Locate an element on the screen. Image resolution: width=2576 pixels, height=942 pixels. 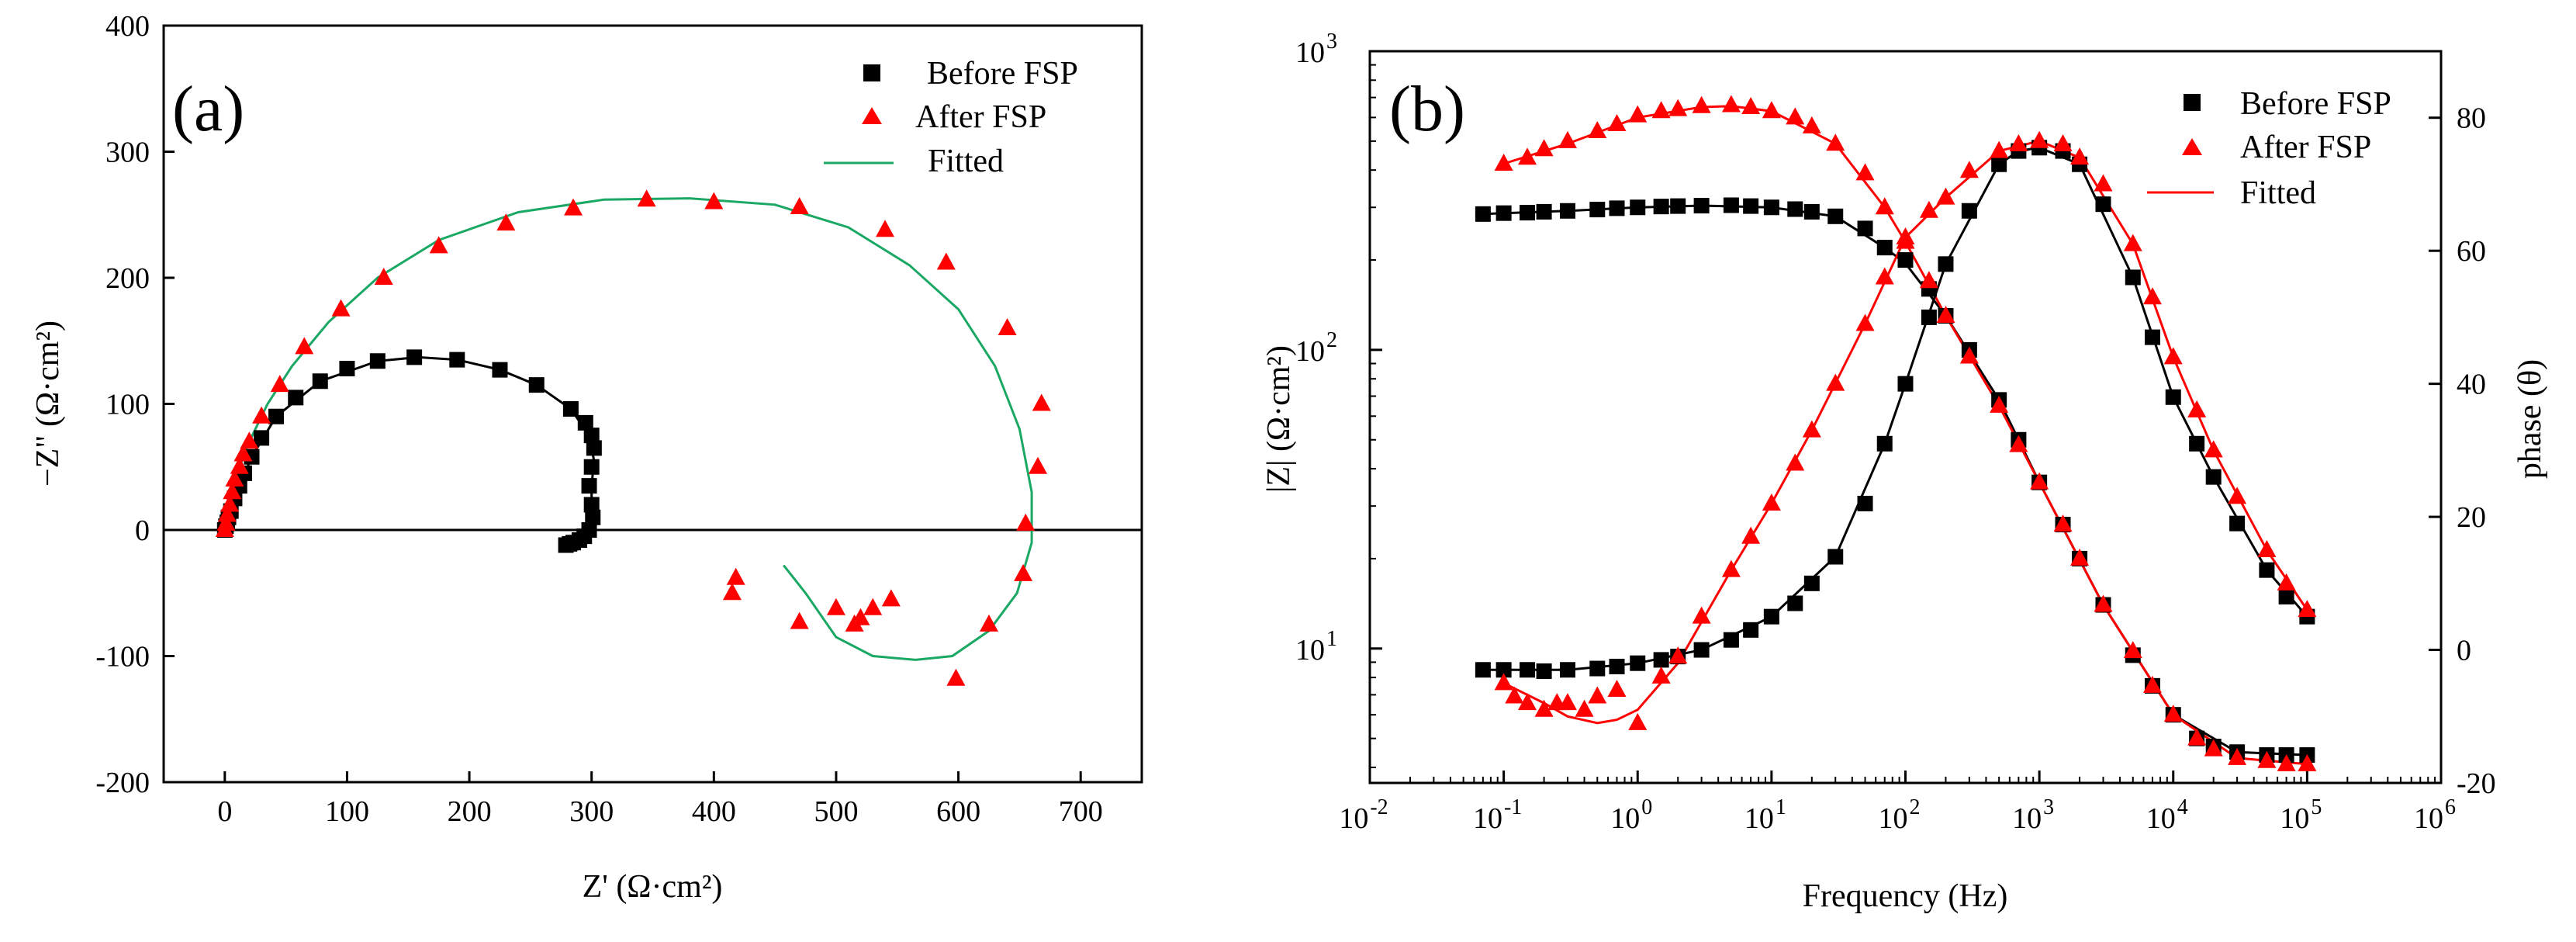
y-tick-label: 400 is located at coordinates (127, 26).